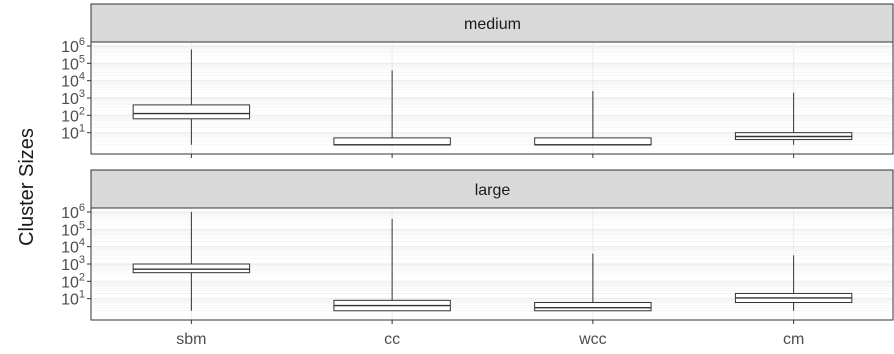  I want to click on facet-strip-label: large, so click(493, 190).